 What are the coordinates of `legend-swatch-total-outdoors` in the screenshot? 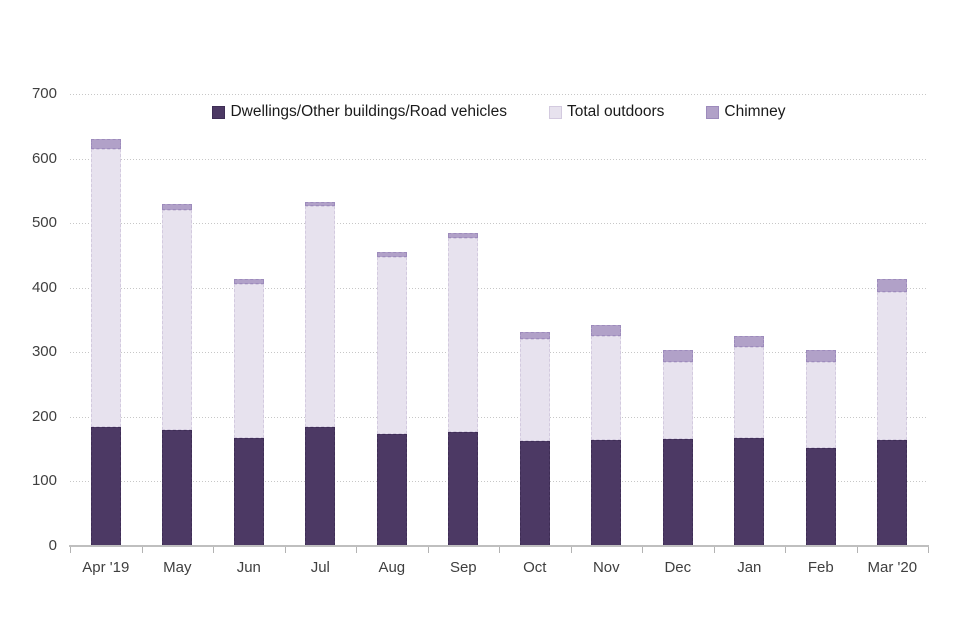 It's located at (555, 112).